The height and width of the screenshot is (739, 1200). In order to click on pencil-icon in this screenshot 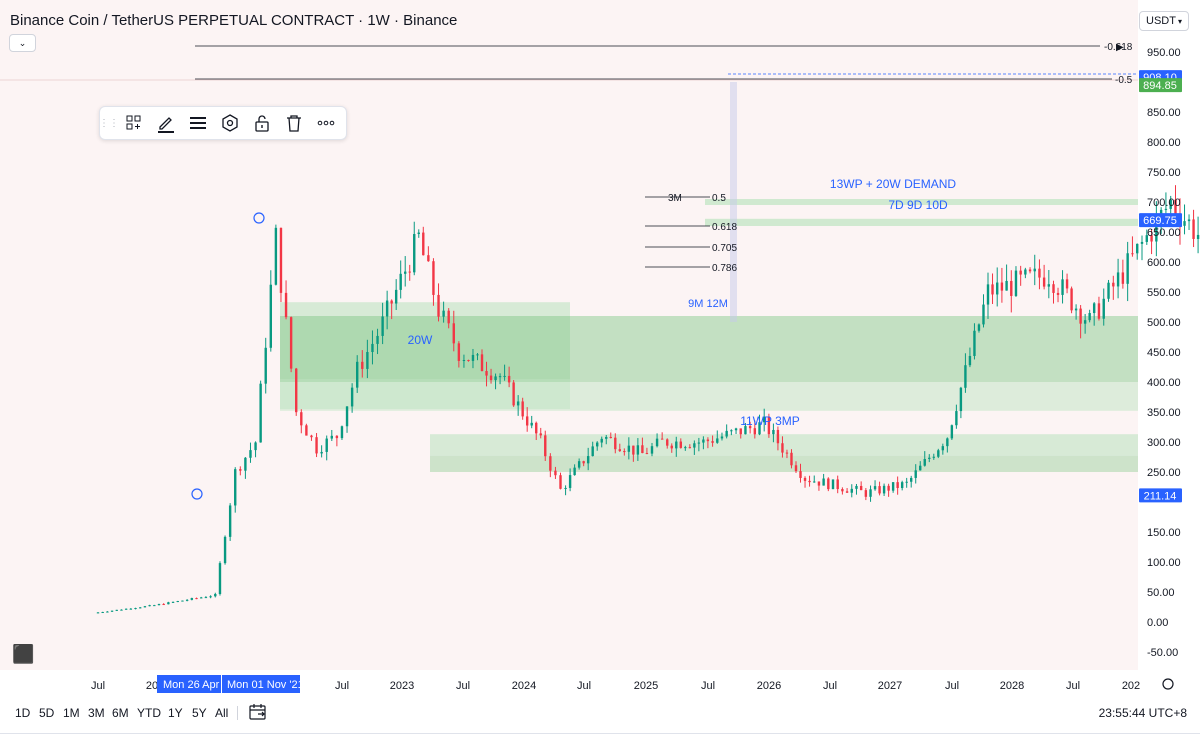, I will do `click(166, 123)`.